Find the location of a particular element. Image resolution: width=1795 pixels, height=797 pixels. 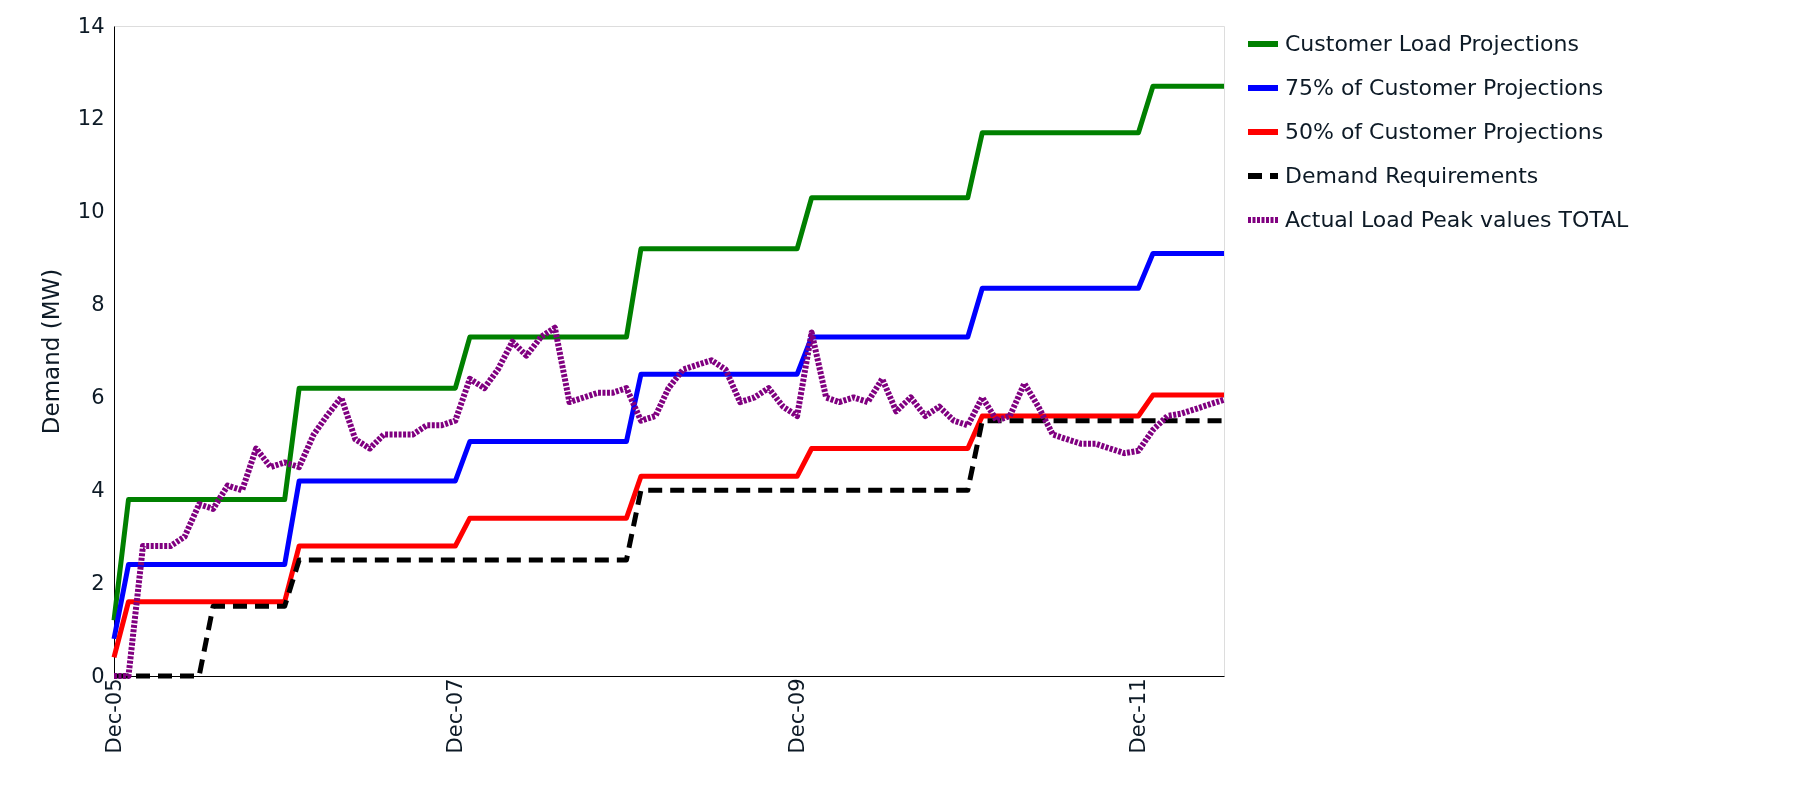

x-tick-label: Dec-07 is located at coordinates (454, 716).